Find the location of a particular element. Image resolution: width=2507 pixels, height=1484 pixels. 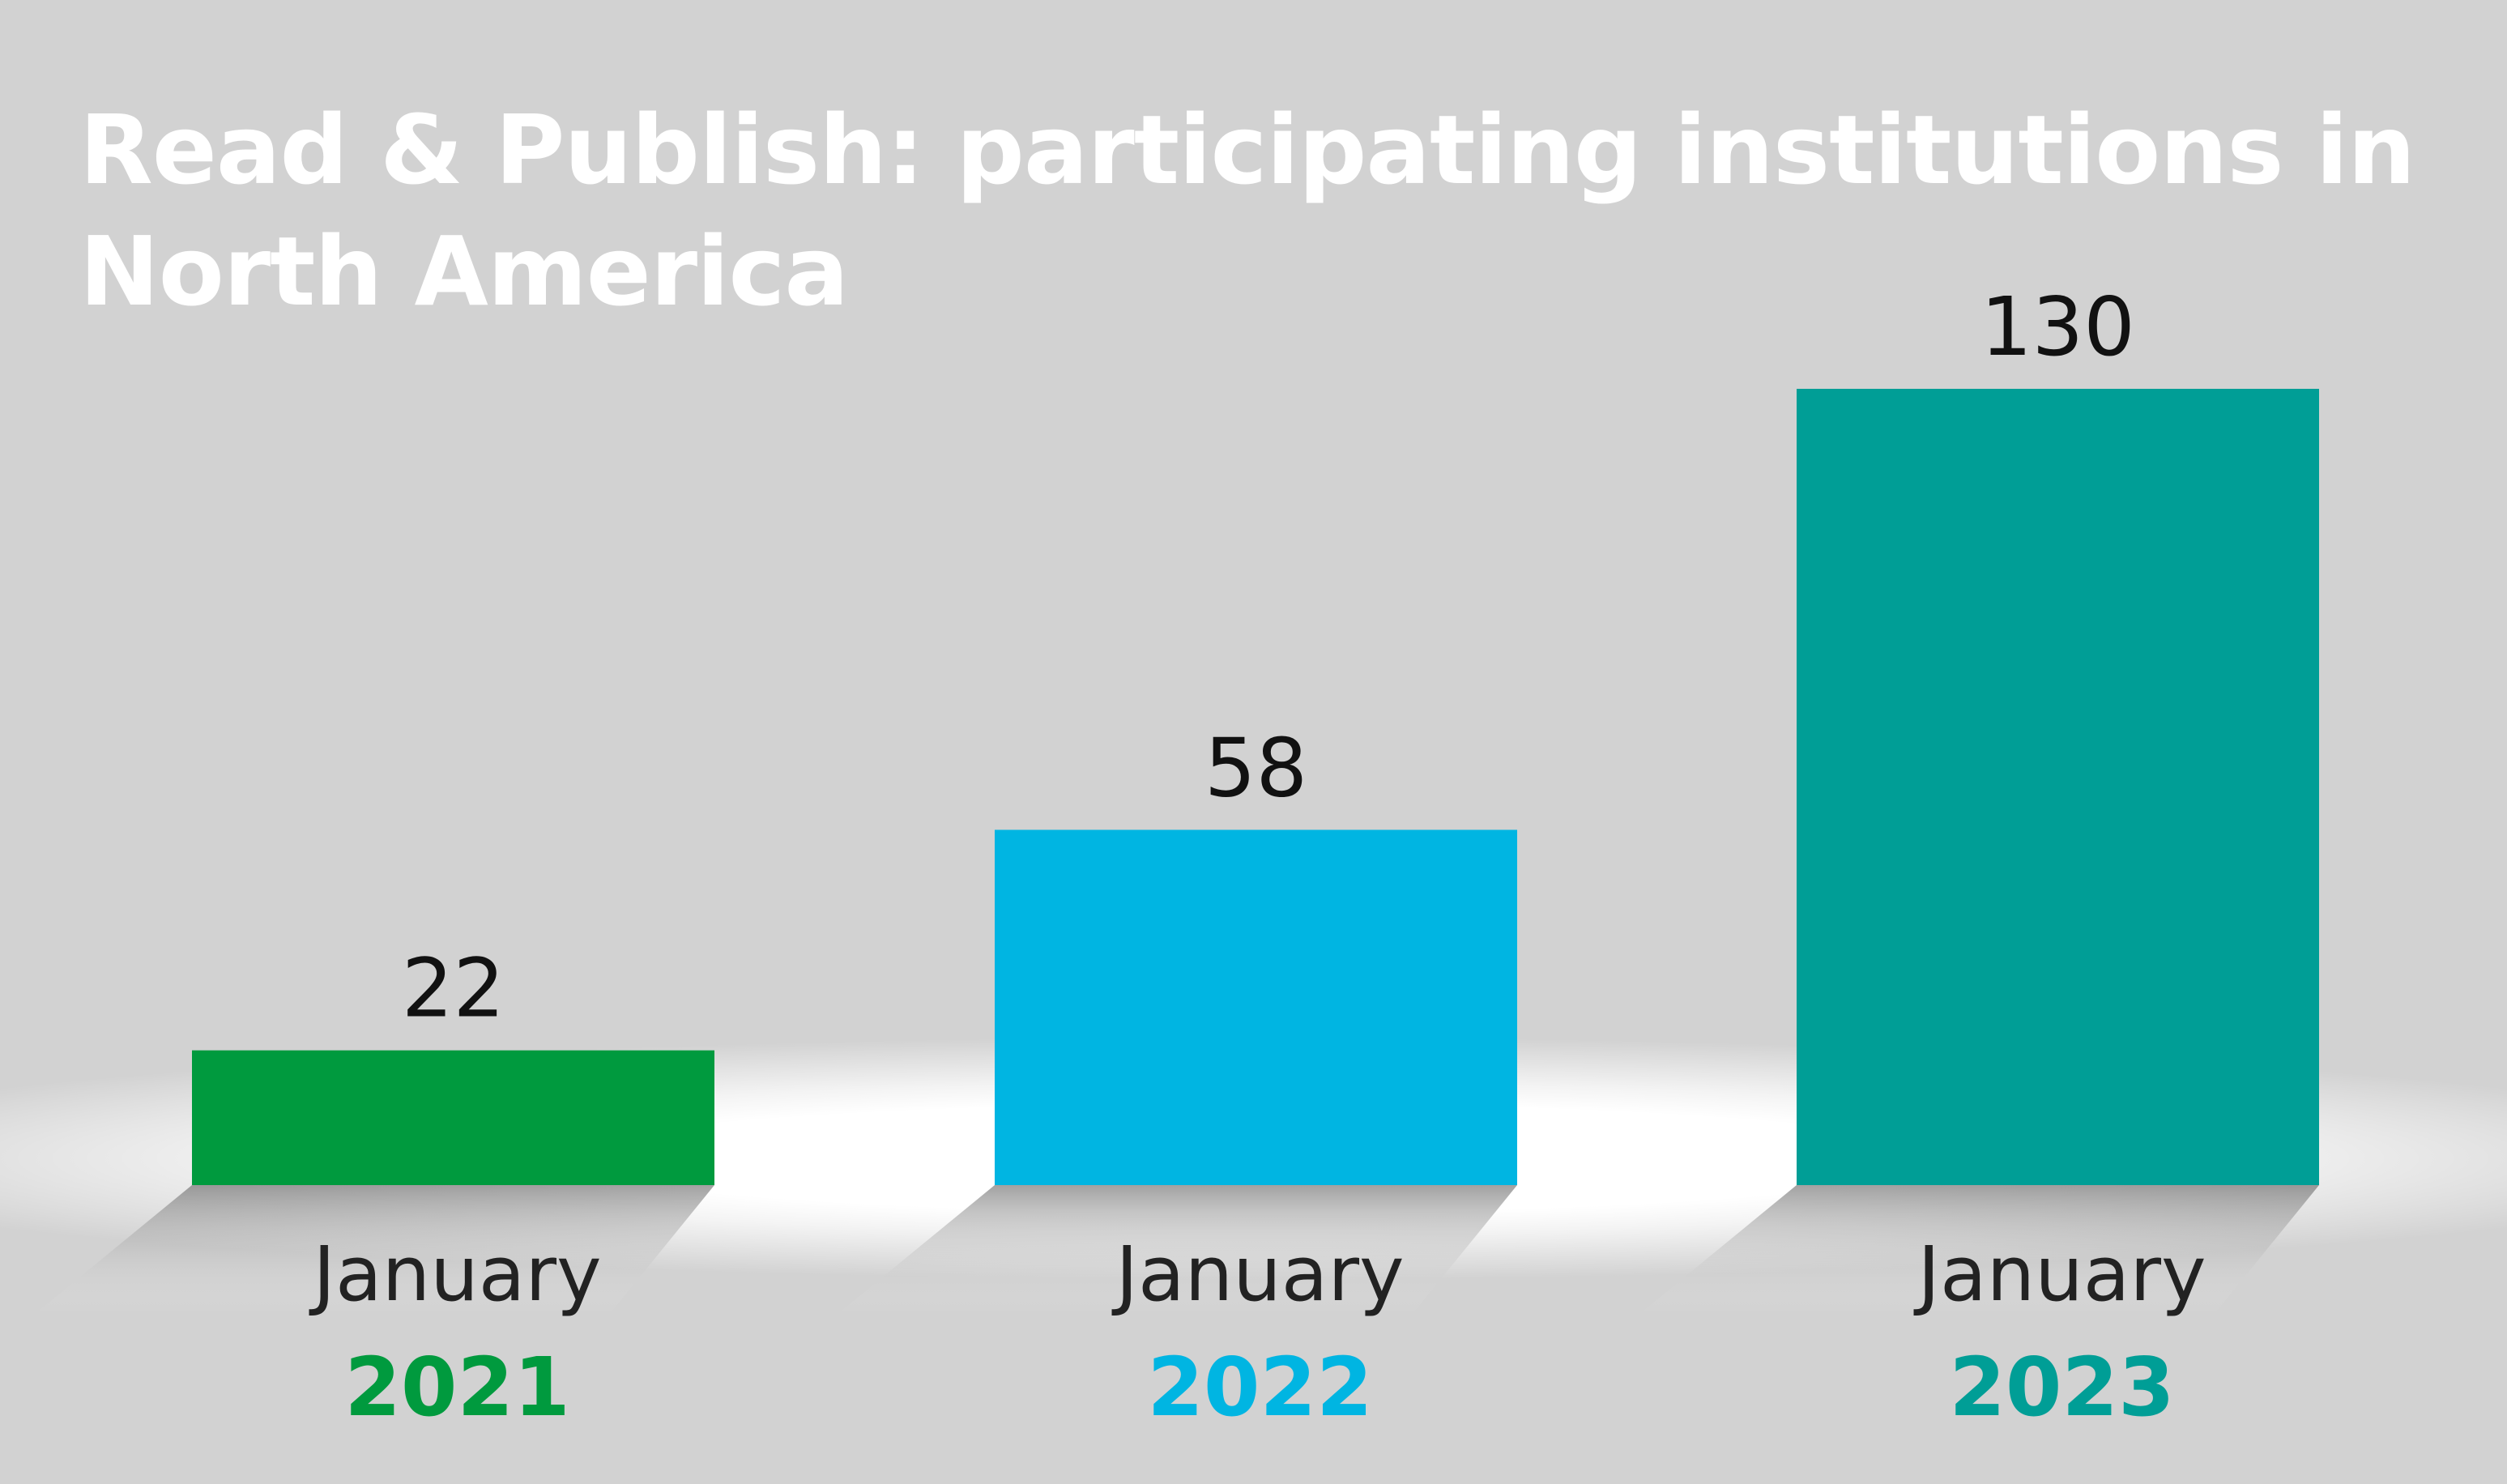

value-label: 22 is located at coordinates (453, 988).